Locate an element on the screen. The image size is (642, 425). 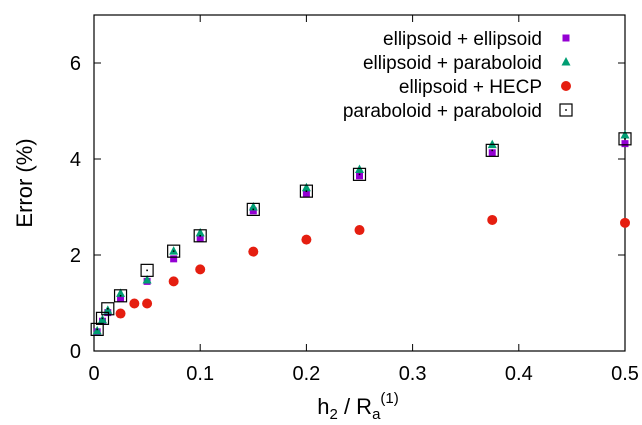
x-tick-label: 0 is located at coordinates (93, 374).